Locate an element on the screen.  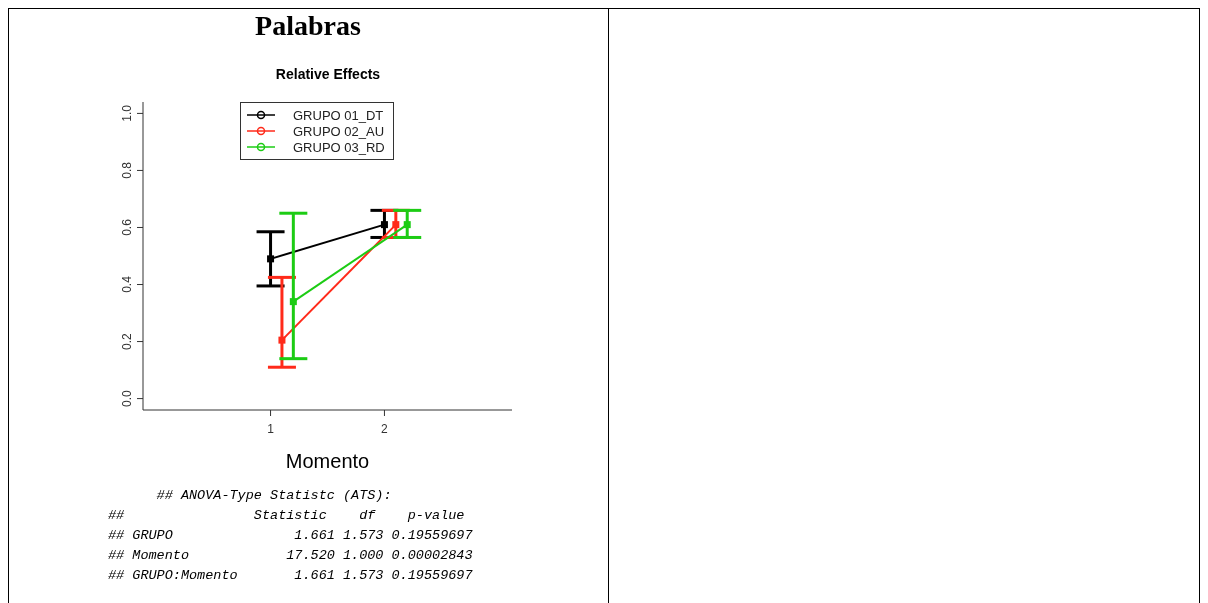
legend-label: GRUPO 02_AU is located at coordinates (339, 131).